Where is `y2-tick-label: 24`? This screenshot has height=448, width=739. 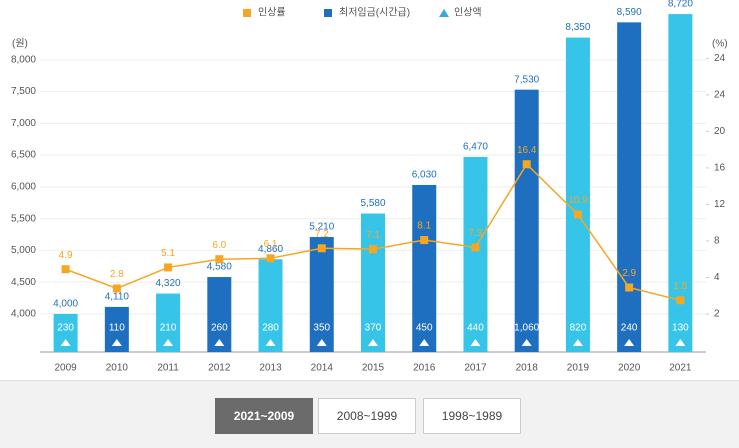
y2-tick-label: 24 is located at coordinates (720, 94).